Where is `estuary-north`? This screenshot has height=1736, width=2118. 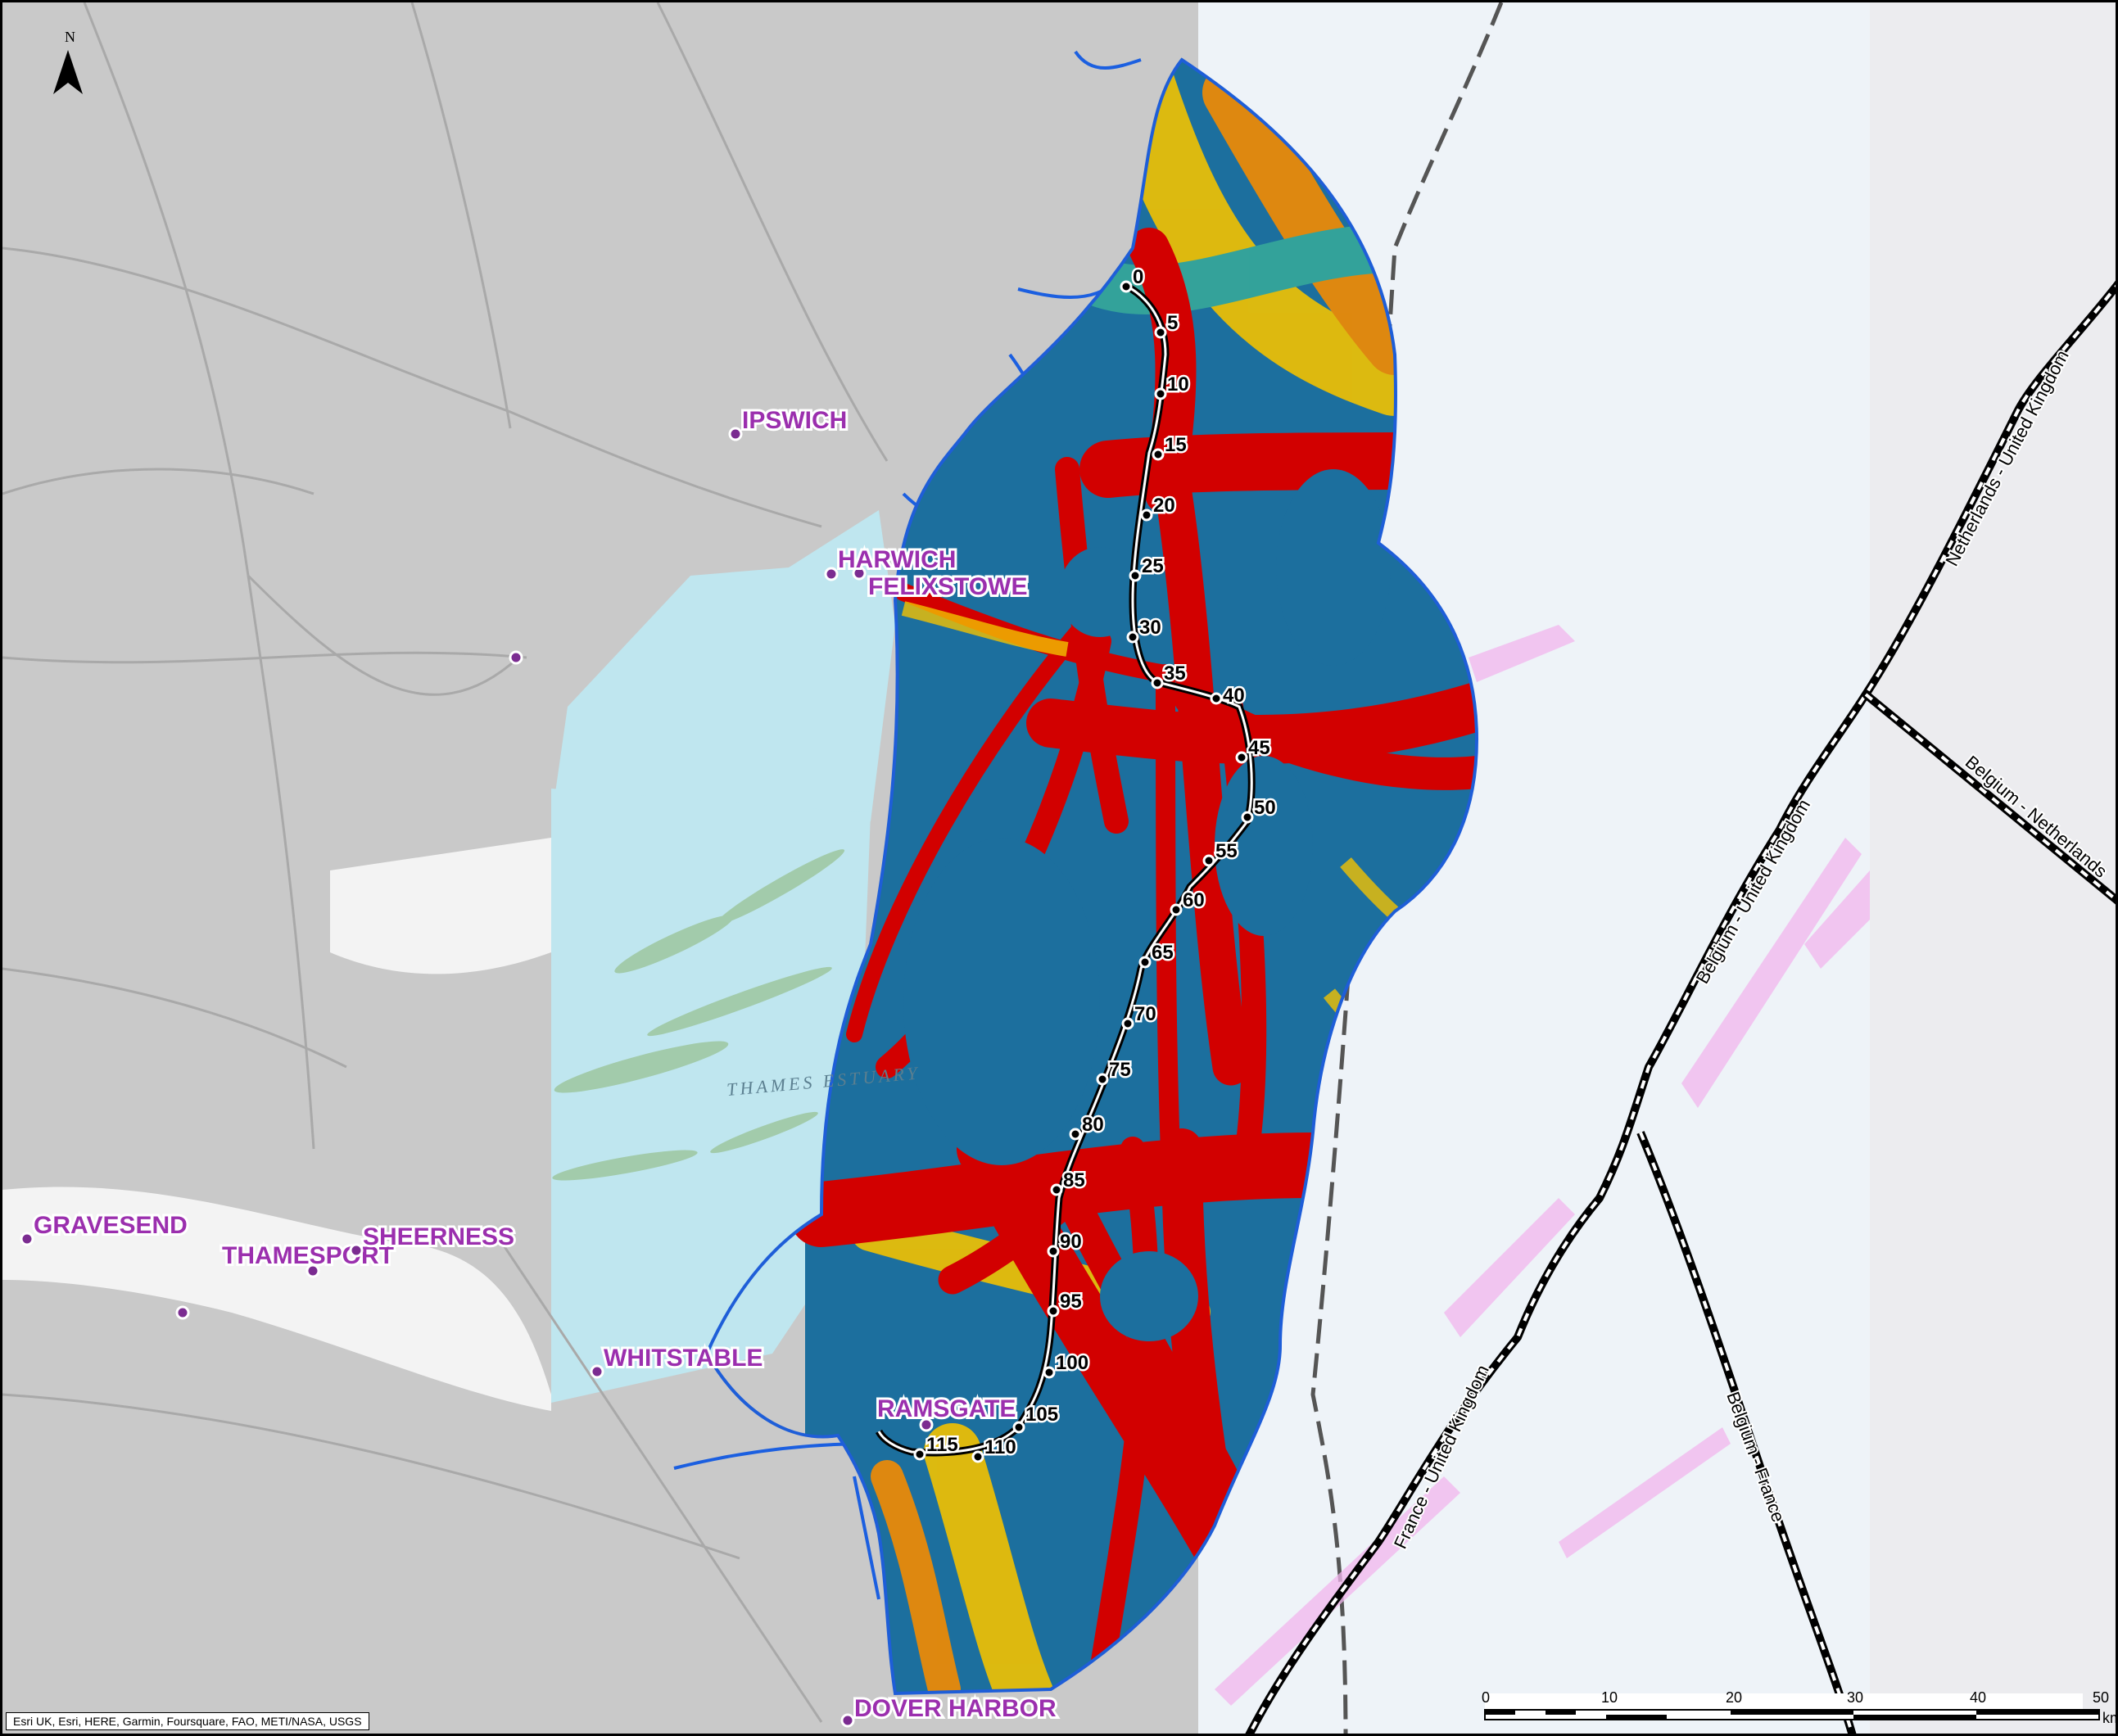
estuary-north is located at coordinates (723, 665).